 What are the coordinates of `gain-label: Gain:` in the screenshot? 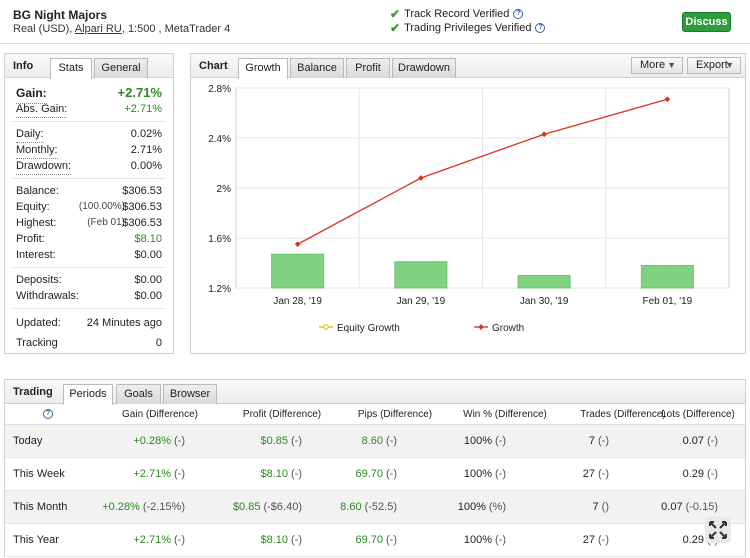 It's located at (31, 93).